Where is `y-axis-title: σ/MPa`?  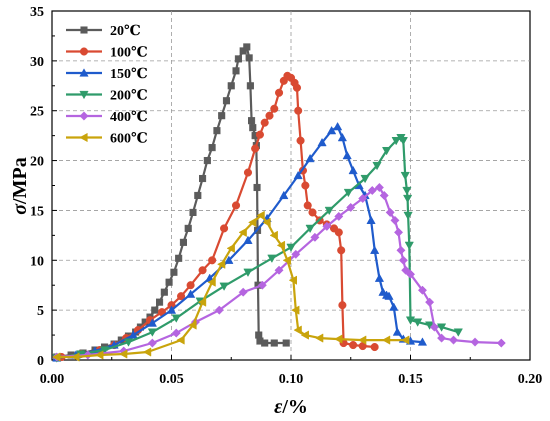
y-axis-title: σ/MPa is located at coordinates (20, 185).